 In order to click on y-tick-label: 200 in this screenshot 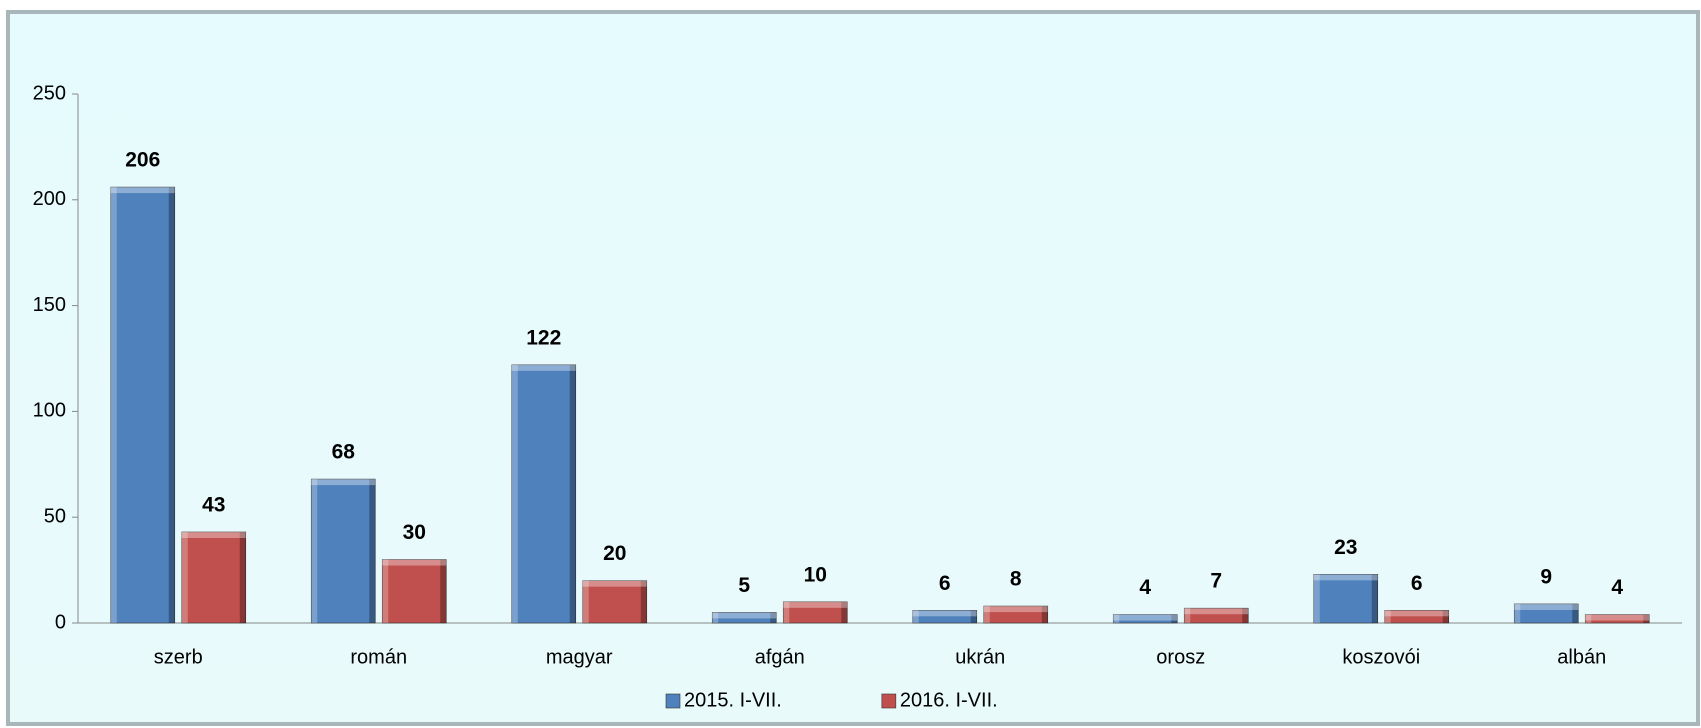, I will do `click(49, 199)`.